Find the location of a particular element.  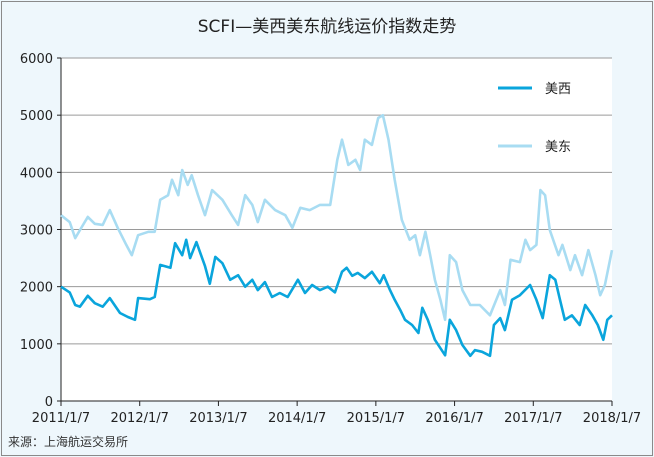

chart-title: SCFI—美西美东航线运价指数走势 is located at coordinates (327, 27).